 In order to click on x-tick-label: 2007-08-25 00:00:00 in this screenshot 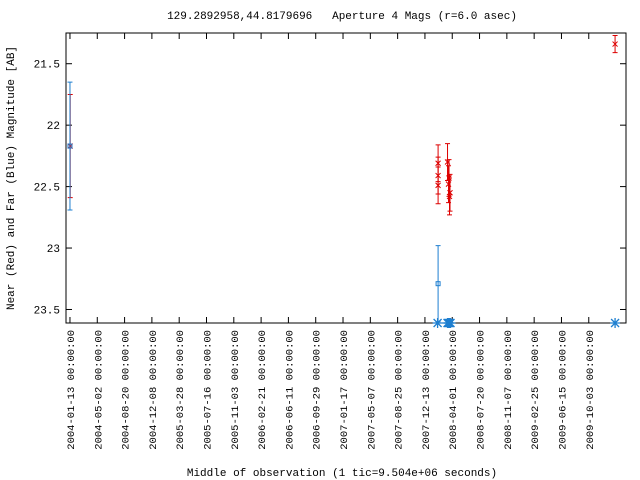, I will do `click(400, 390)`.